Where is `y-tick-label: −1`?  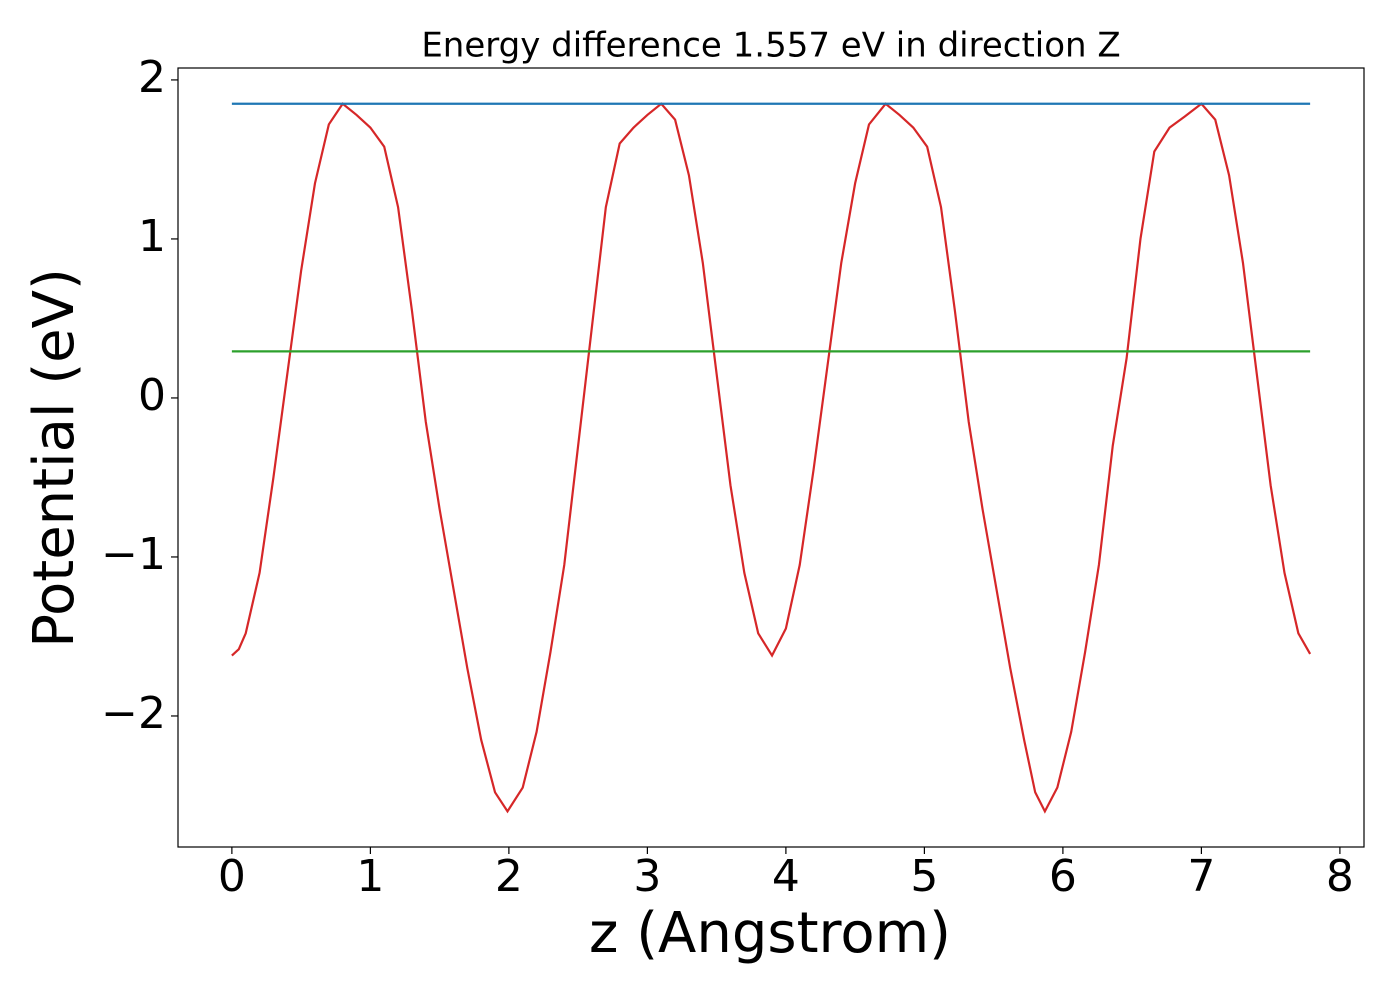 y-tick-label: −1 is located at coordinates (133, 554).